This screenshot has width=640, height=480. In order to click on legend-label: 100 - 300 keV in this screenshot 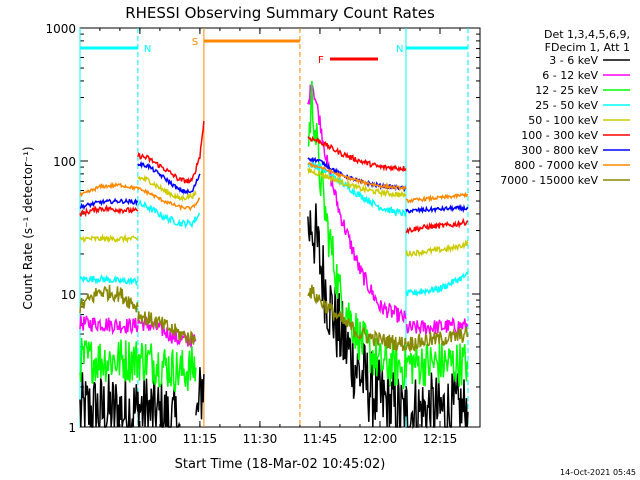, I will do `click(559, 135)`.